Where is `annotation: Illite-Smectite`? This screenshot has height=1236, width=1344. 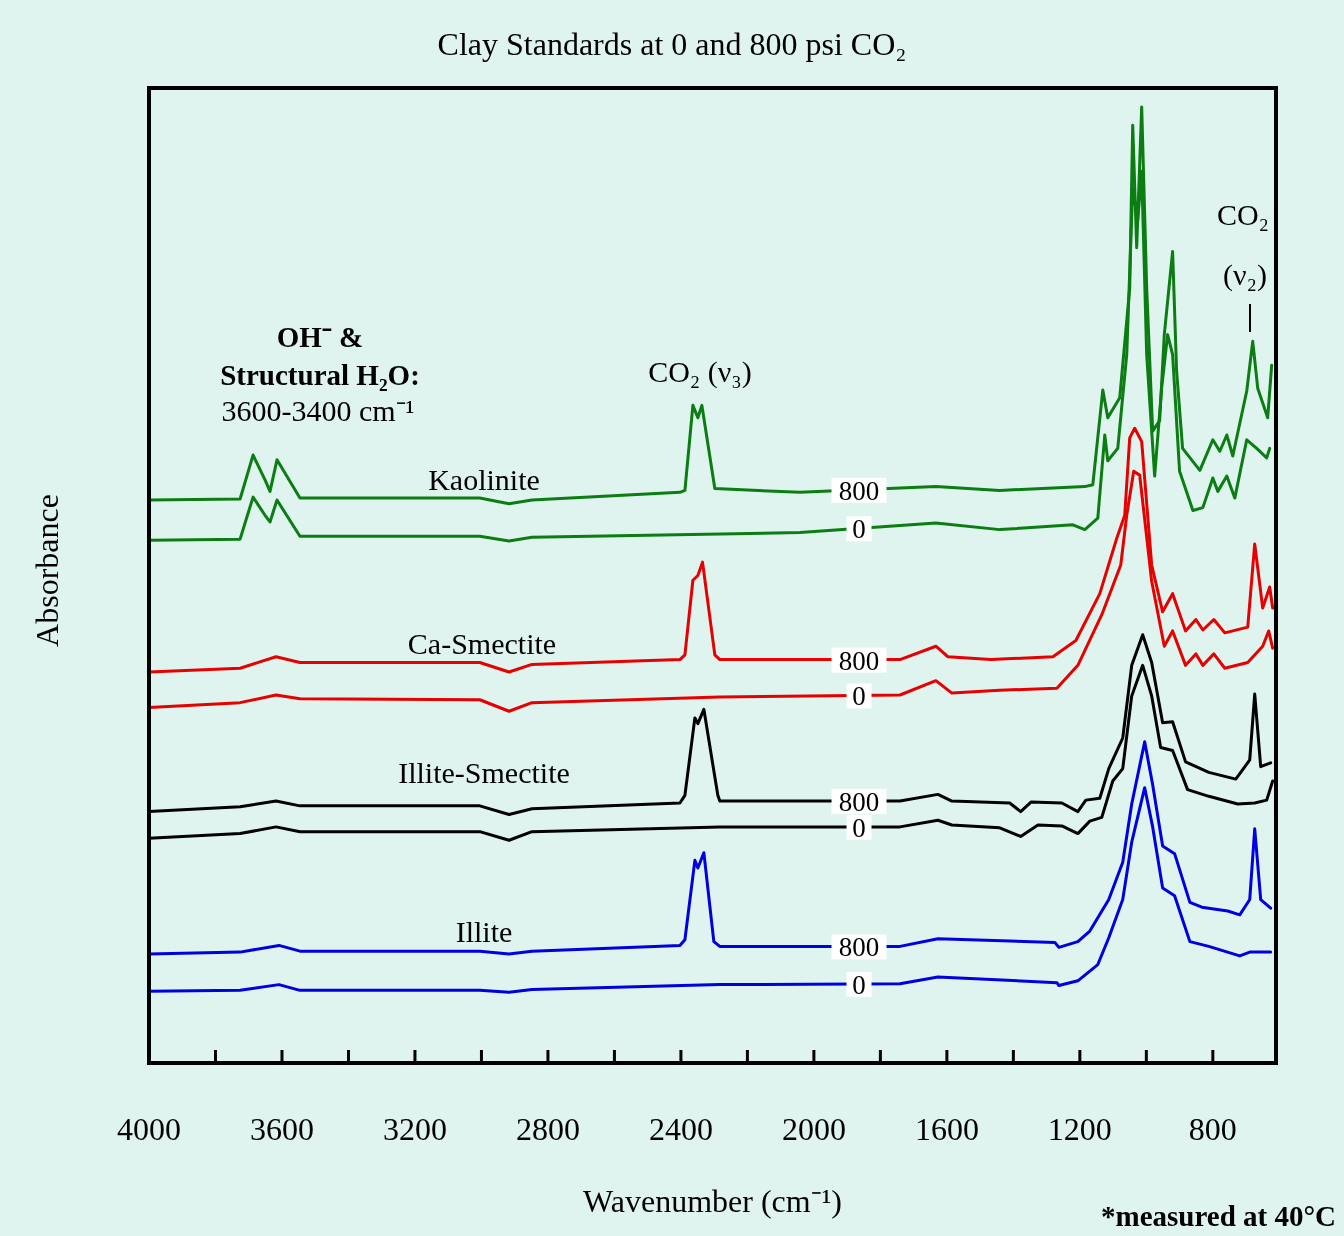
annotation: Illite-Smectite is located at coordinates (484, 773).